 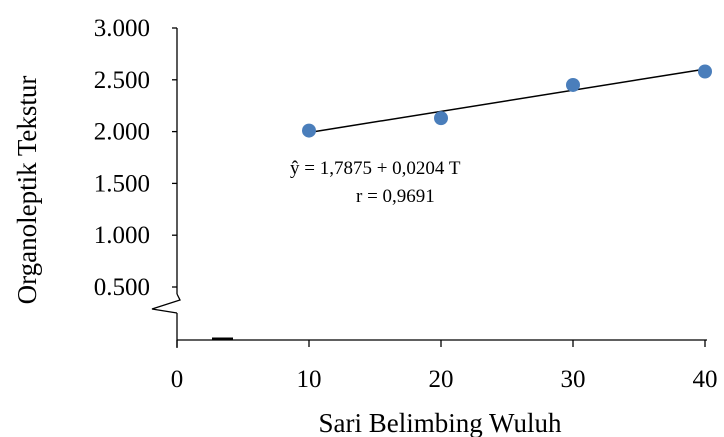 I want to click on regression-equation: ŷ = 1,7875 + 0,0204 T, so click(x=375, y=168).